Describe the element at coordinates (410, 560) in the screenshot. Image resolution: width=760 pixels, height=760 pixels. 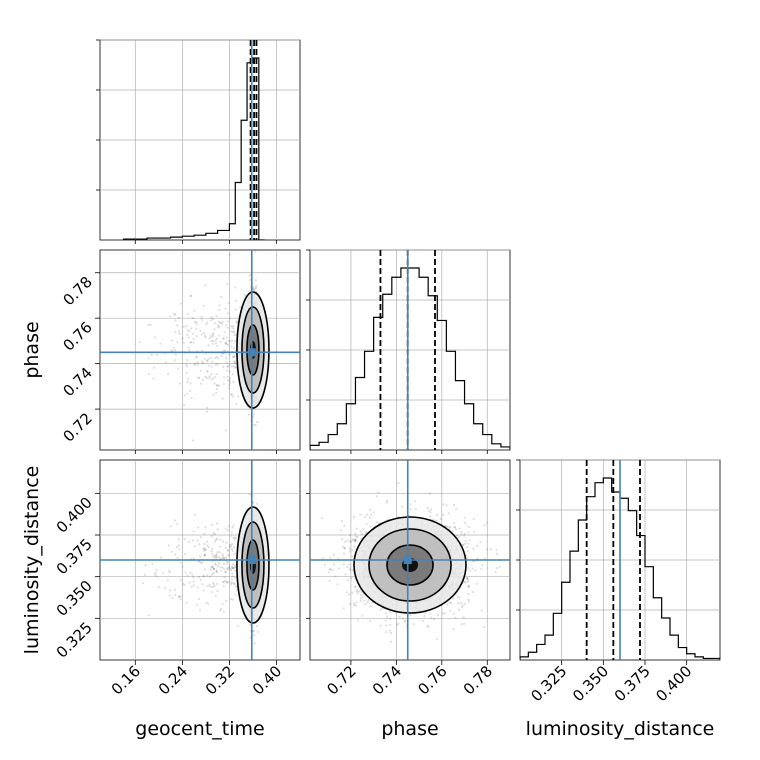
I see `scatter-panel-phase-luminosity_distance` at that location.